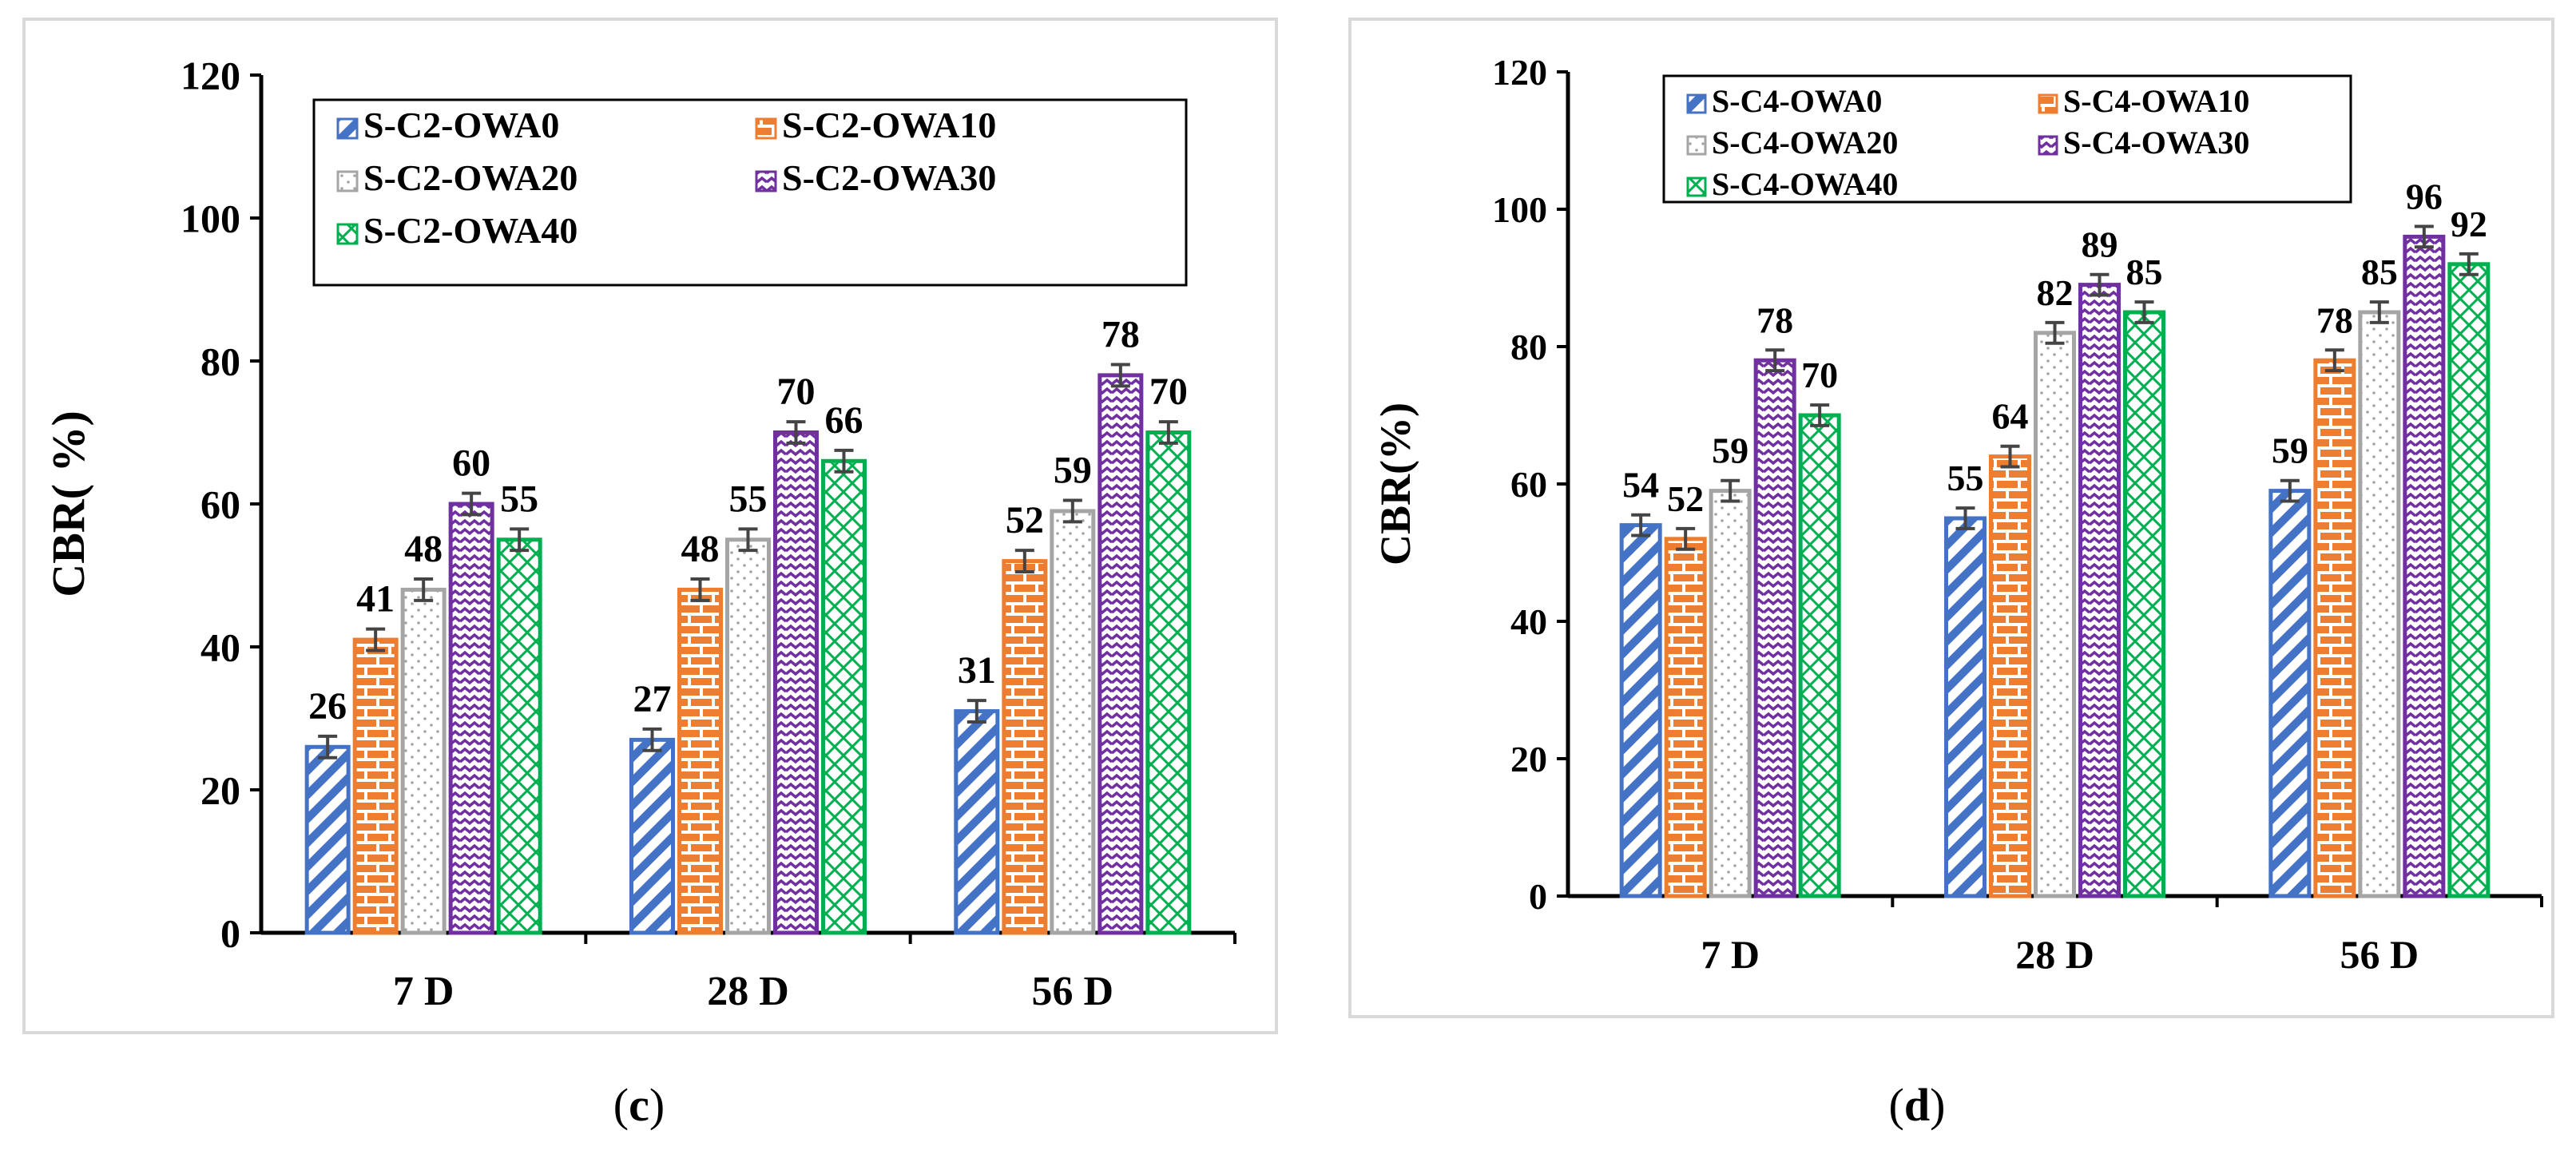 The image size is (2576, 1162). What do you see at coordinates (652, 699) in the screenshot?
I see `data-label-c: 27` at bounding box center [652, 699].